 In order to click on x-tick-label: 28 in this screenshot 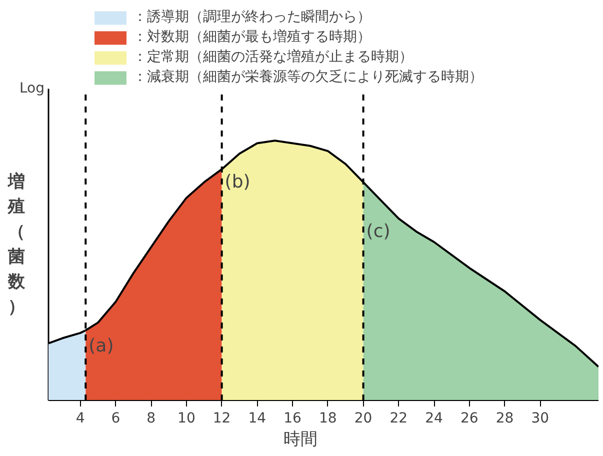, I will do `click(505, 418)`.